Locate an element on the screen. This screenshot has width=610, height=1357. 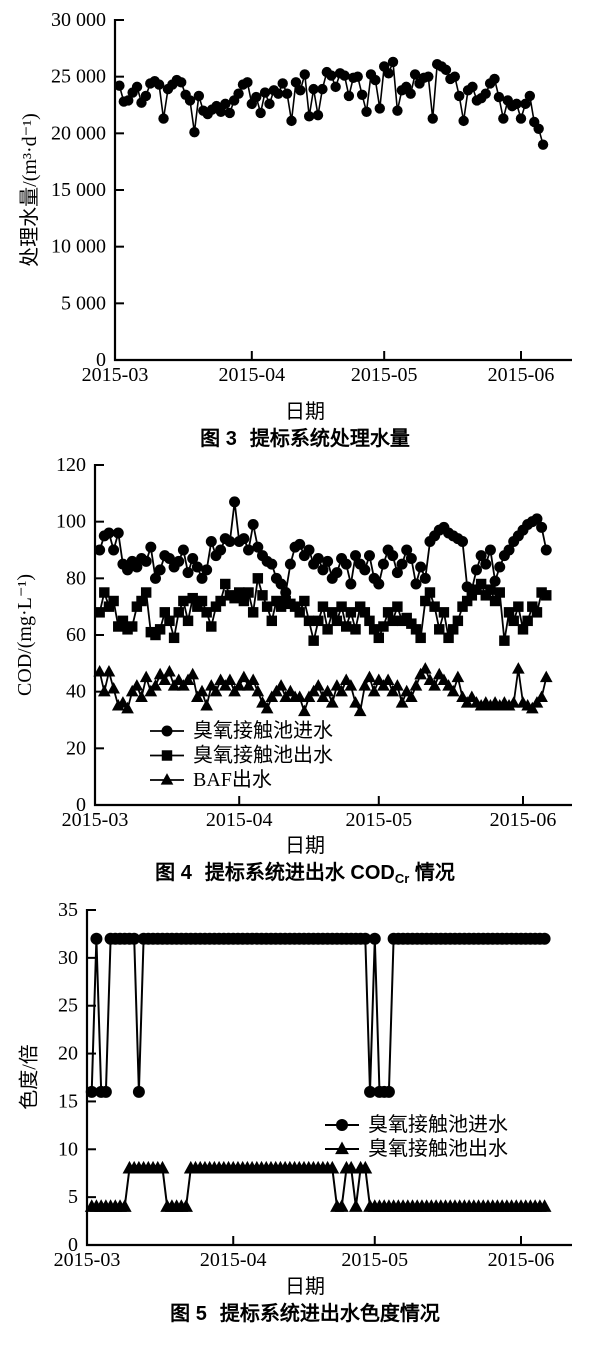
y-tick-label: 80 is located at coordinates (76, 578).